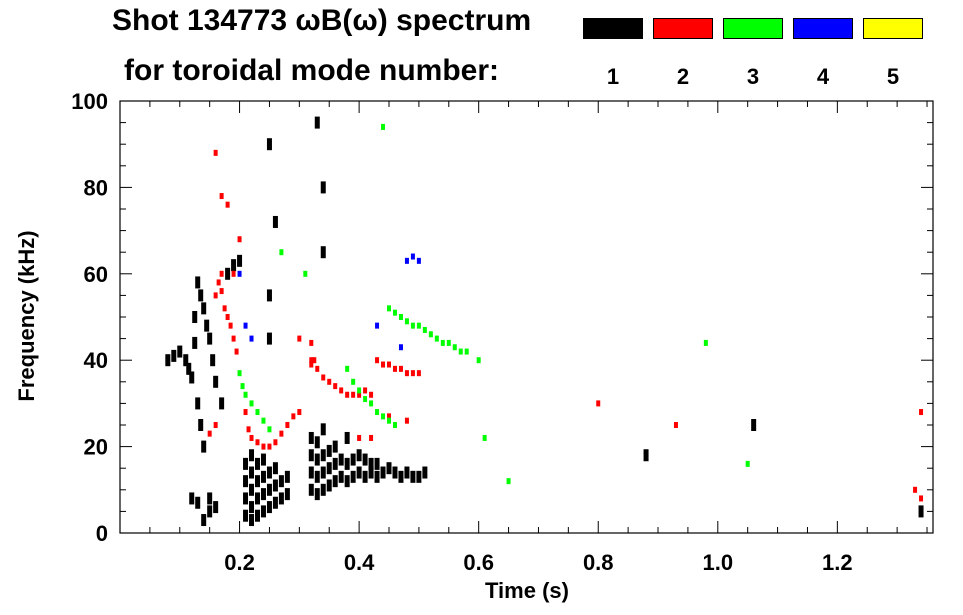 Image resolution: width=963 pixels, height=615 pixels. What do you see at coordinates (96, 187) in the screenshot?
I see `y-tick-label: 80` at bounding box center [96, 187].